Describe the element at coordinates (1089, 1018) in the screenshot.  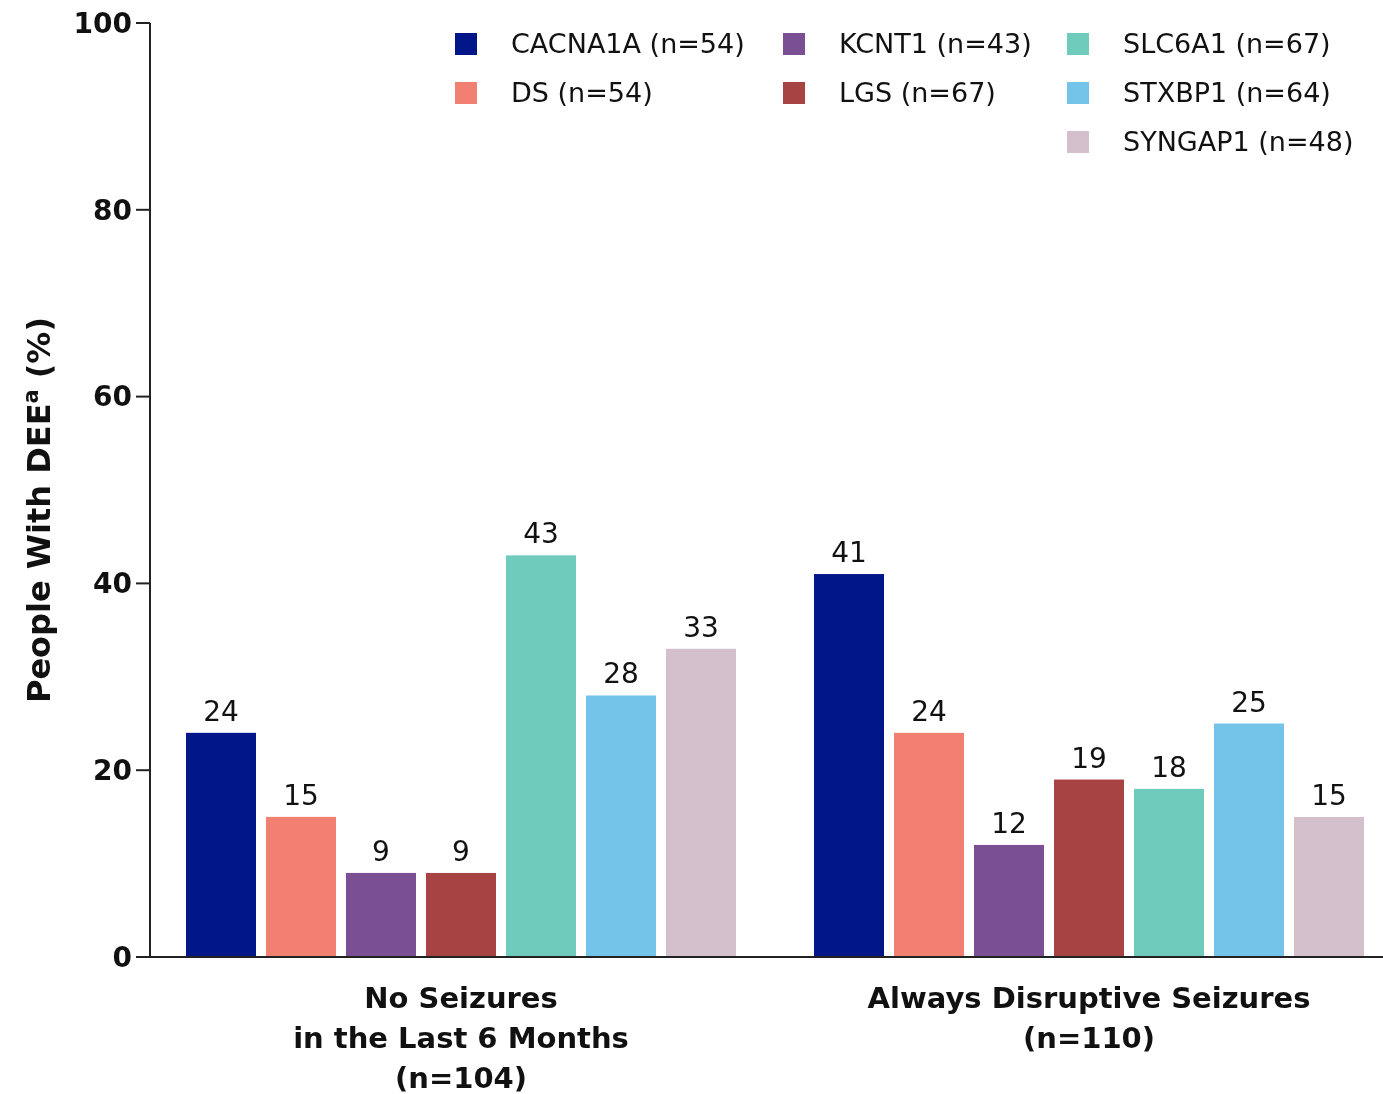
I see `x-tick-label: Always Disruptive Seizures (n=110)` at that location.